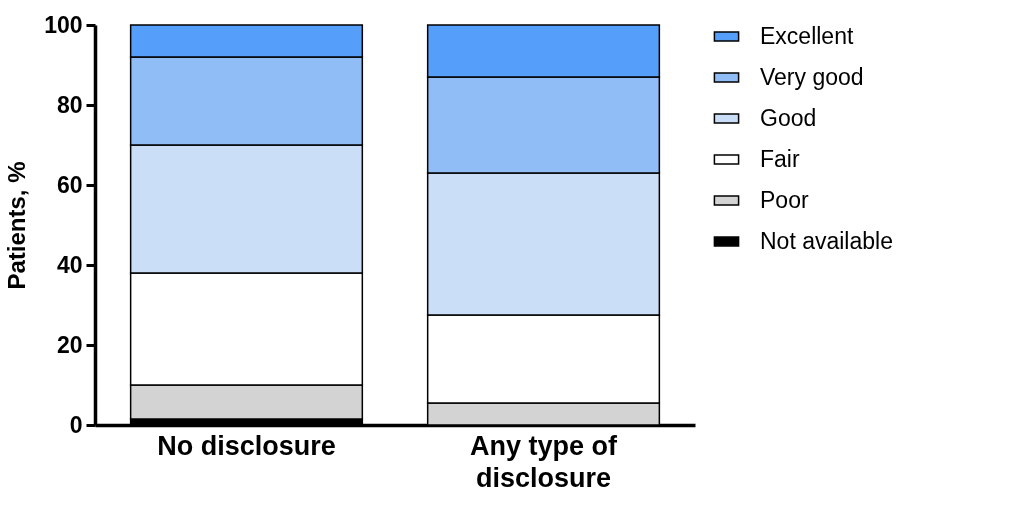  What do you see at coordinates (544, 461) in the screenshot?
I see `x-tick-label: Any type of disclosure` at bounding box center [544, 461].